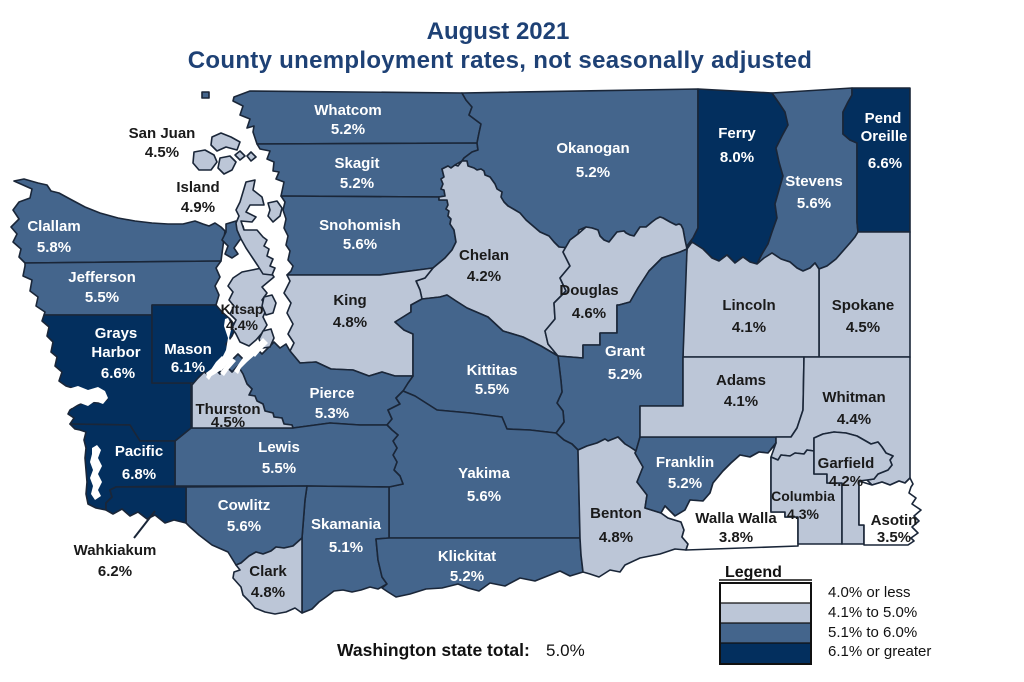  I want to click on svg-text: Lincoln, so click(748, 305).